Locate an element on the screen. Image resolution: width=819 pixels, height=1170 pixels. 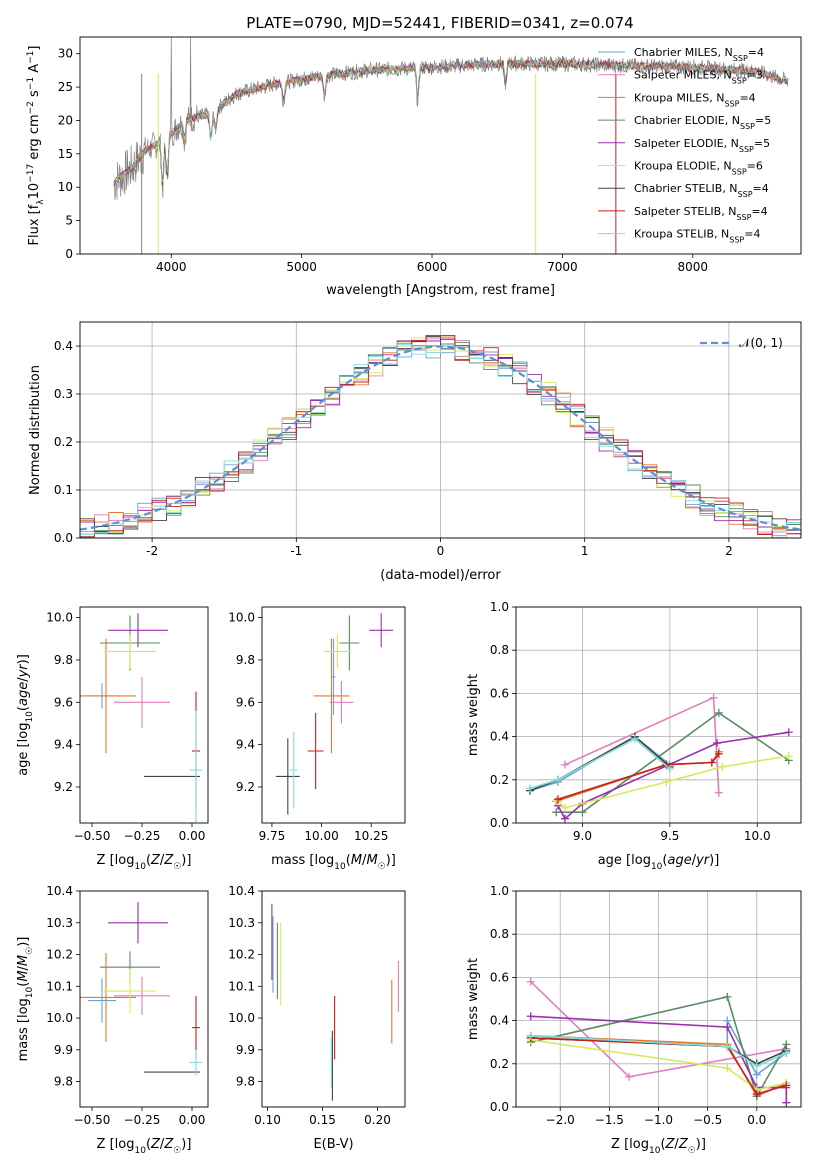
x-axis-label: (data-model)/error is located at coordinates (440, 575).